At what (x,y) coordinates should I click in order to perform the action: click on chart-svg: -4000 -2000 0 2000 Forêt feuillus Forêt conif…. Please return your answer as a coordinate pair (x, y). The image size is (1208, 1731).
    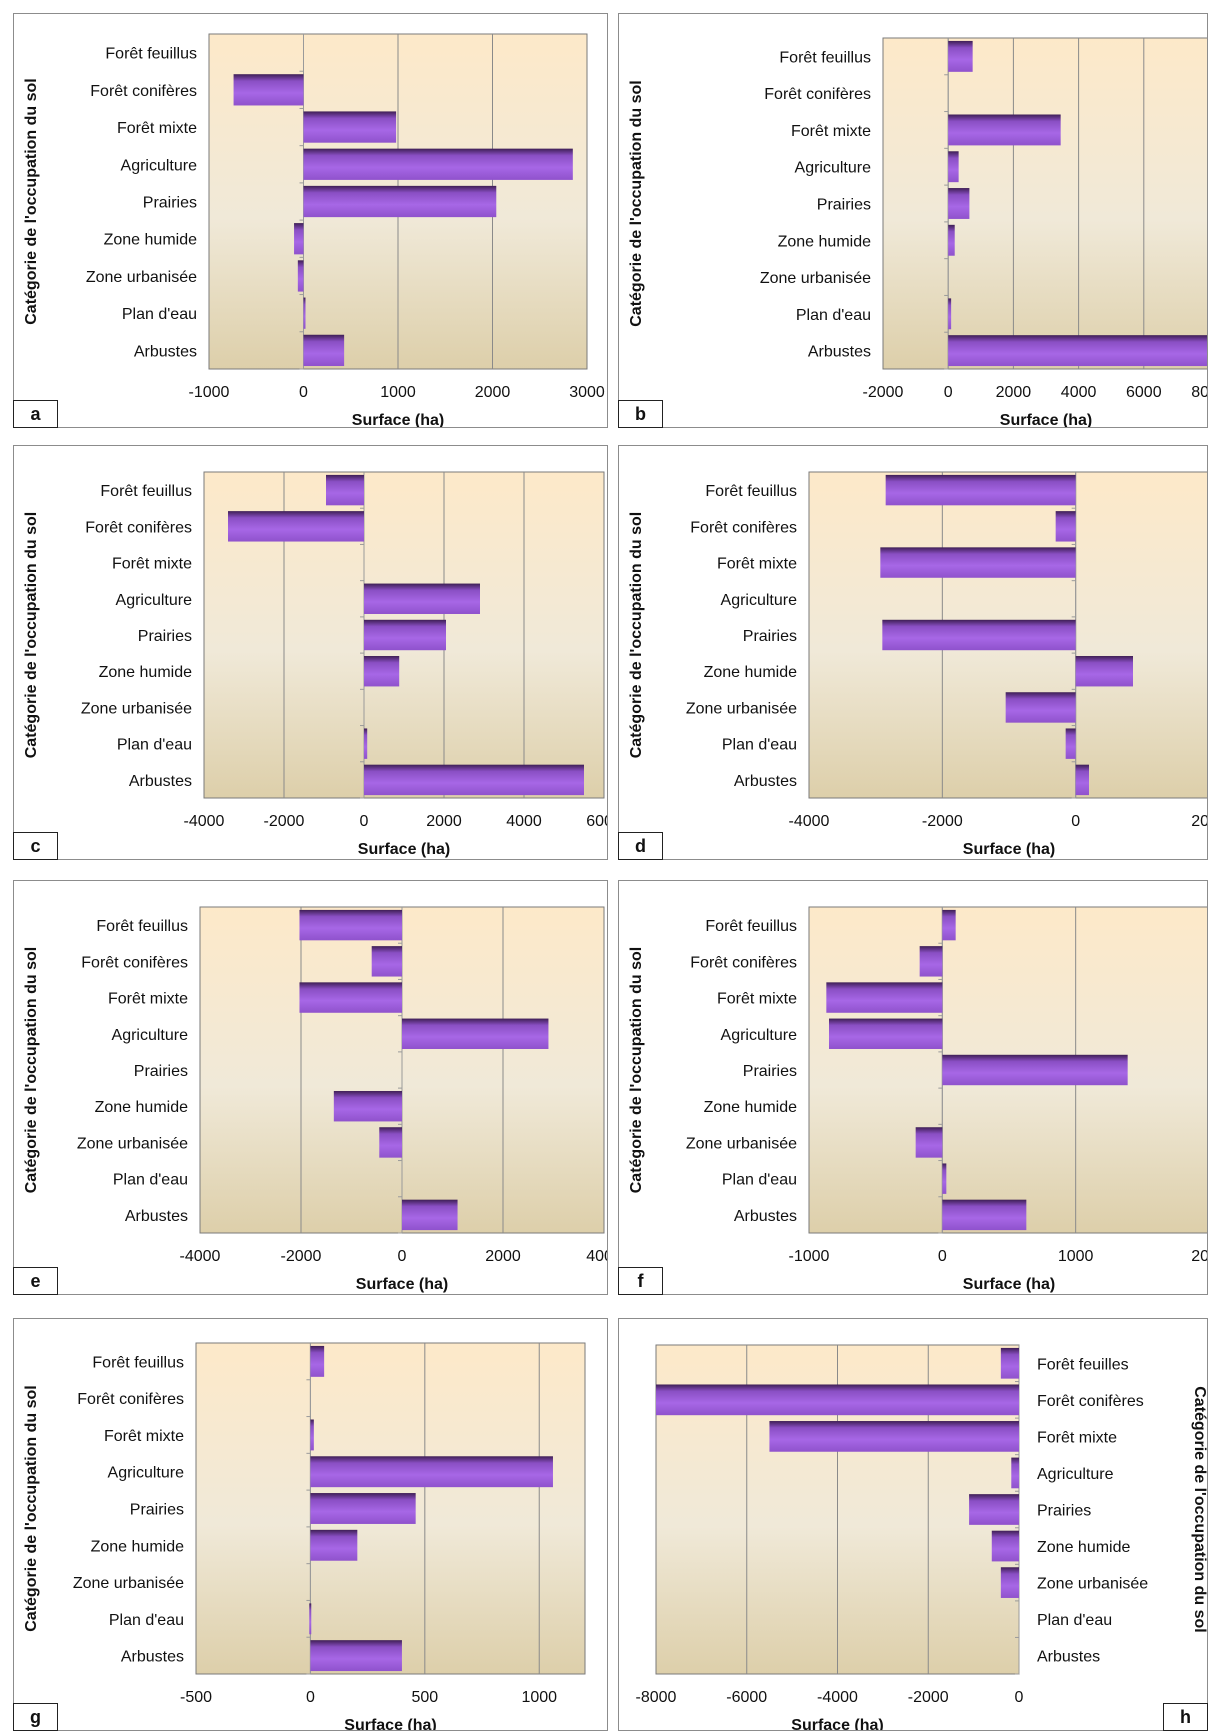
    Looking at the image, I should click on (917, 664).